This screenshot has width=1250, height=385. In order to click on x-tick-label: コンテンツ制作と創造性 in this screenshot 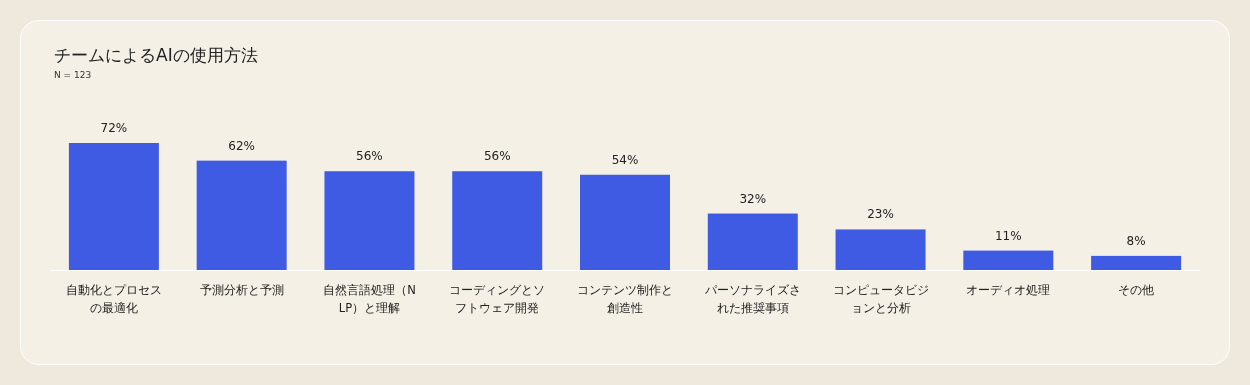, I will do `click(625, 299)`.